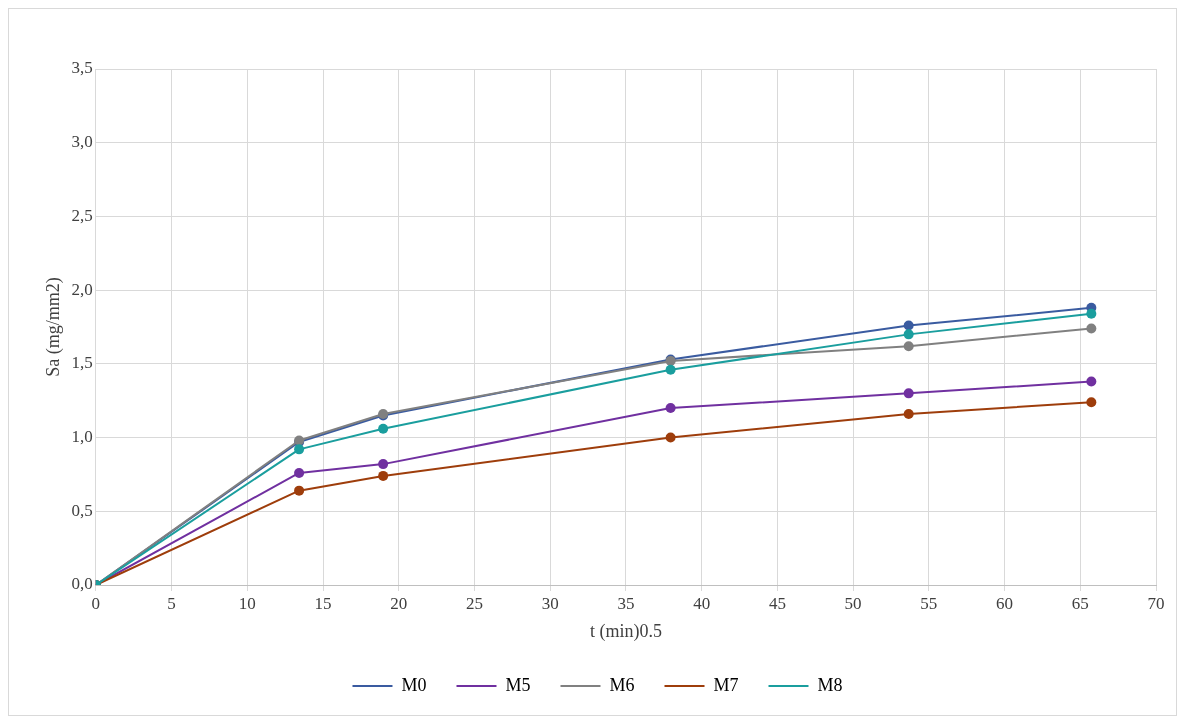 The image size is (1185, 722). Describe the element at coordinates (550, 603) in the screenshot. I see `x-tick-label: 30` at that location.